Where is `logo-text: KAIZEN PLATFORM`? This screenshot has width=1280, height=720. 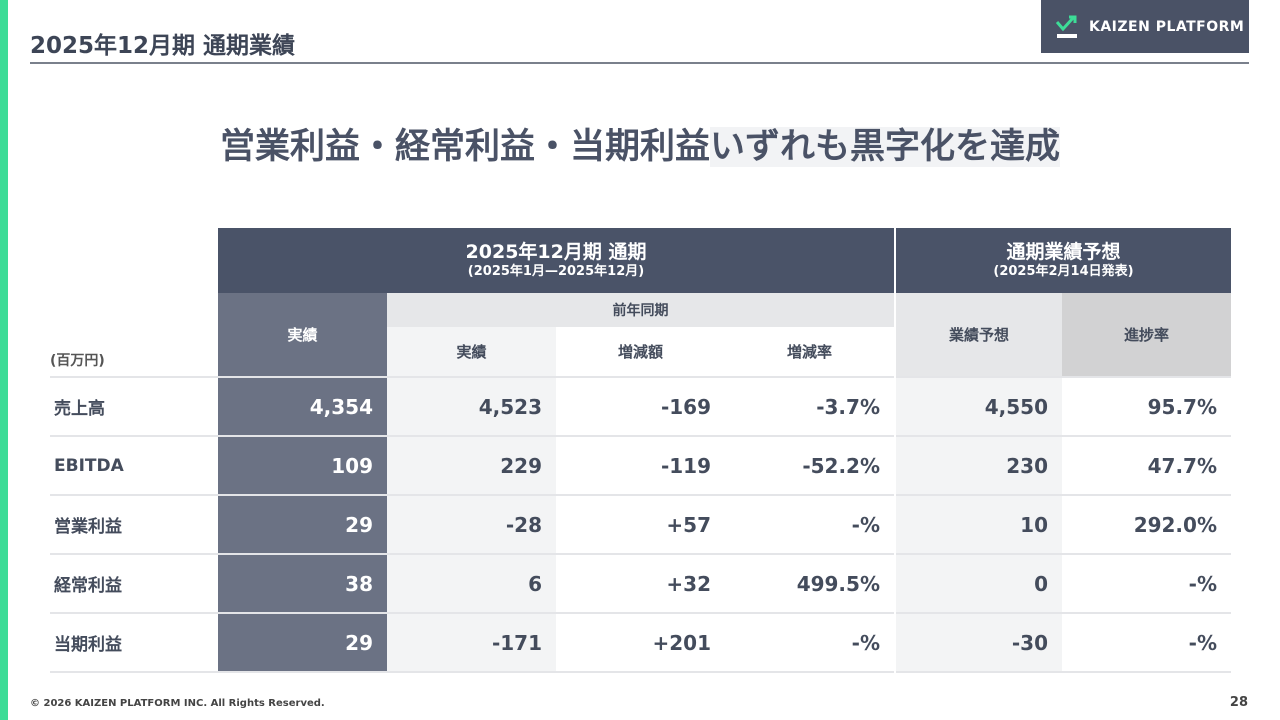 logo-text: KAIZEN PLATFORM is located at coordinates (1167, 26).